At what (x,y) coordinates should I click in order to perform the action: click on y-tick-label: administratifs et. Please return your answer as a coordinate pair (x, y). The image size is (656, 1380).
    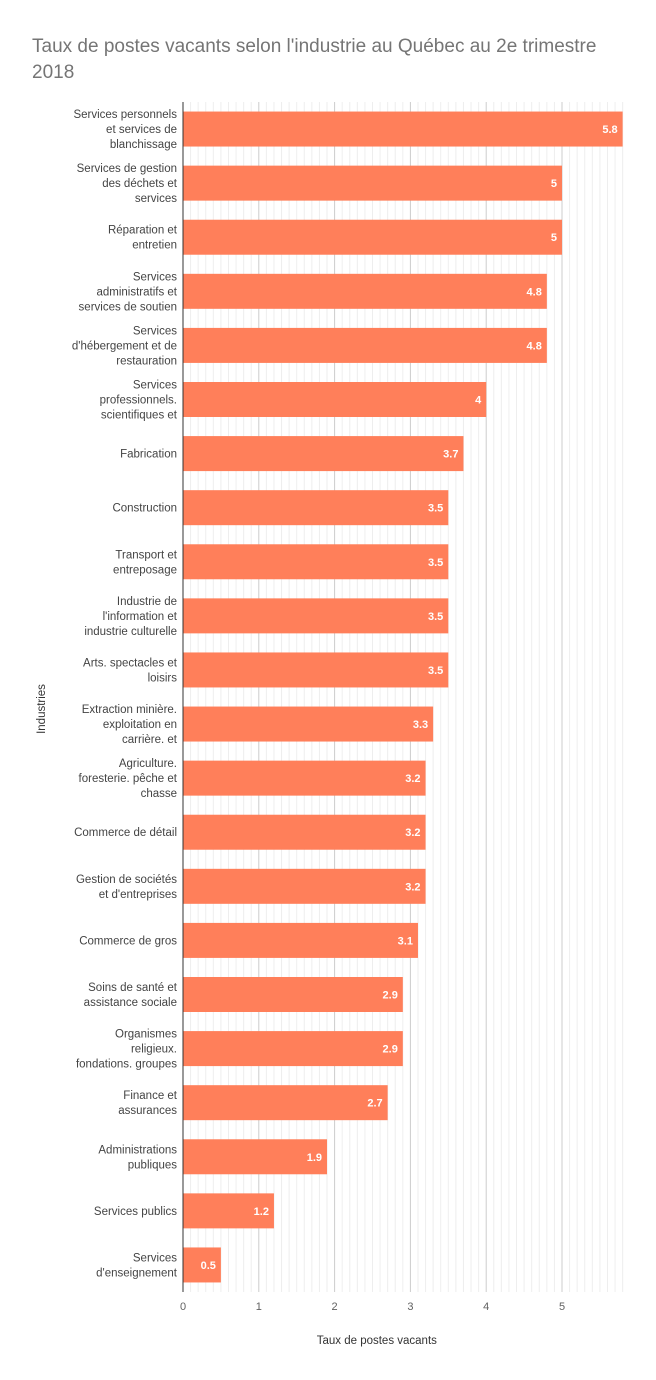
    Looking at the image, I should click on (136, 292).